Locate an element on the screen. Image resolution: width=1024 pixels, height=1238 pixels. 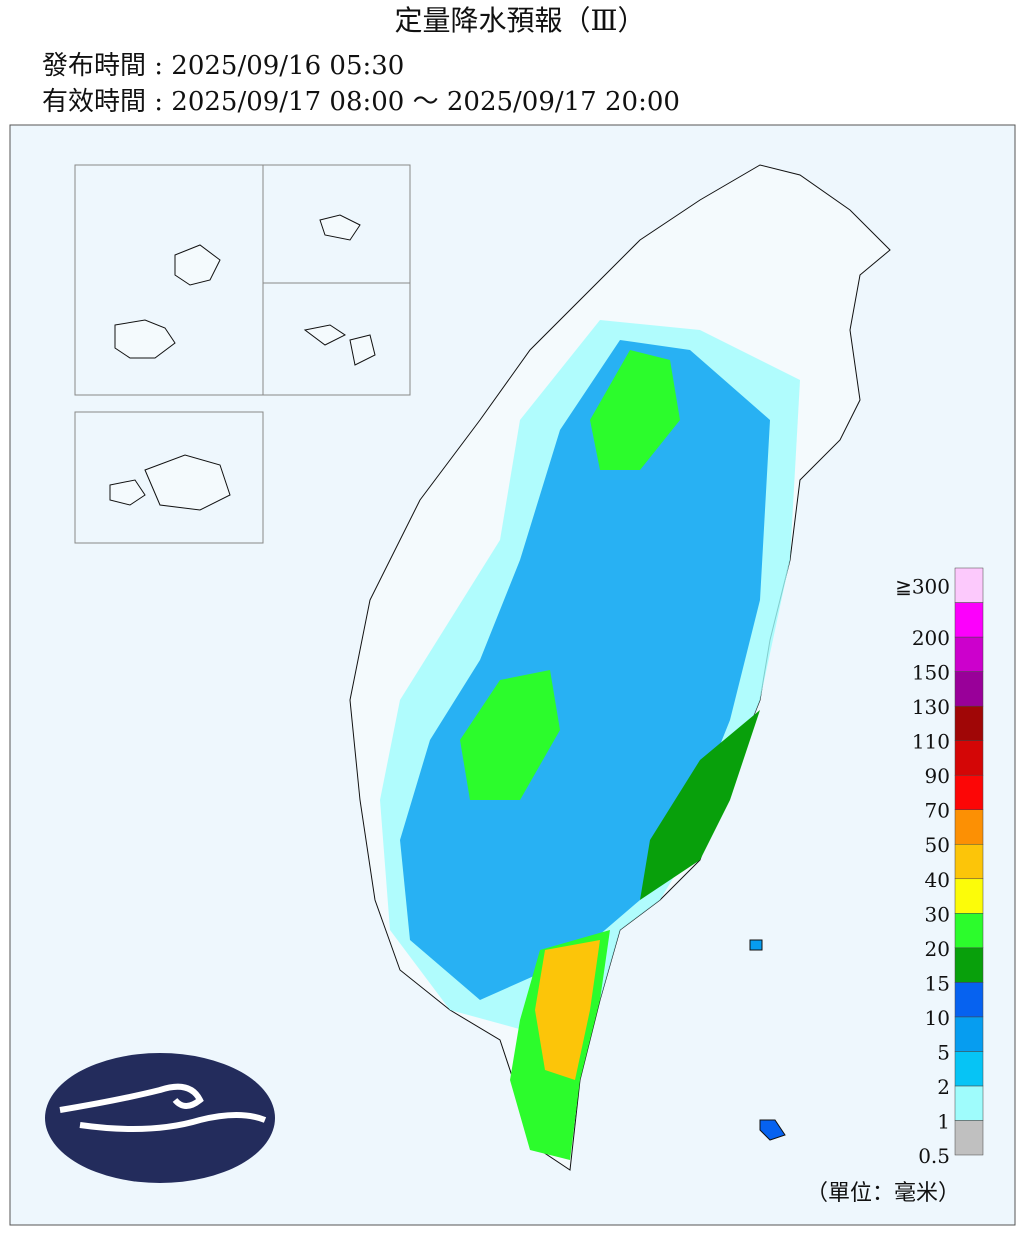
legend-unit: （單位：毫米） is located at coordinates (883, 1193).